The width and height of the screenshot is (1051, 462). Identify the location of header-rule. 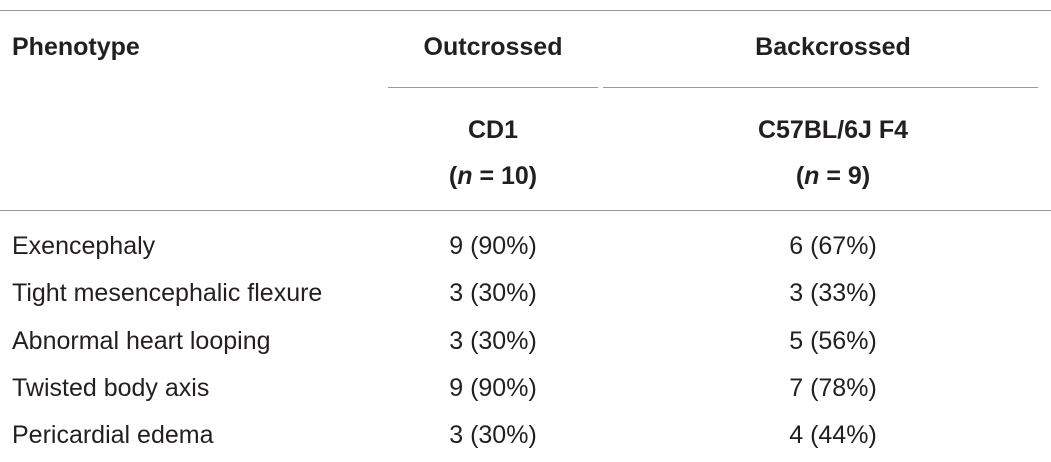
(525, 210).